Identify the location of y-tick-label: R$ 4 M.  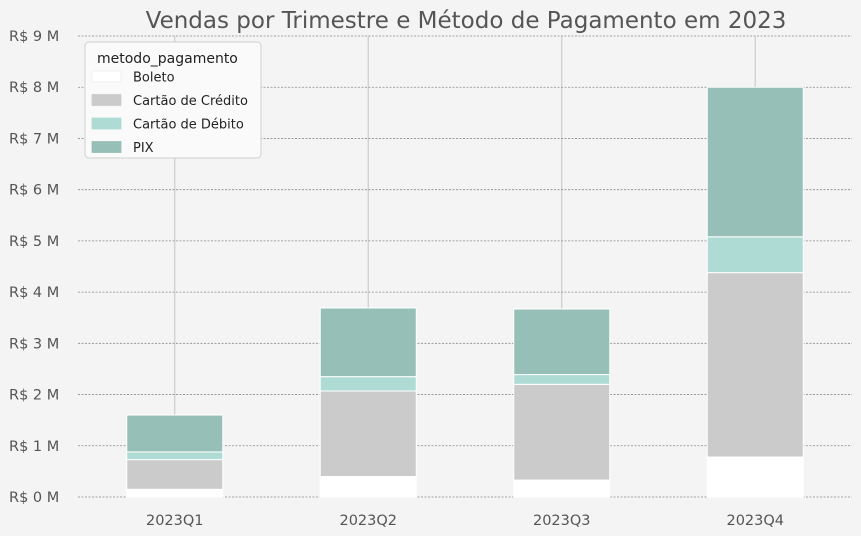
(34, 293).